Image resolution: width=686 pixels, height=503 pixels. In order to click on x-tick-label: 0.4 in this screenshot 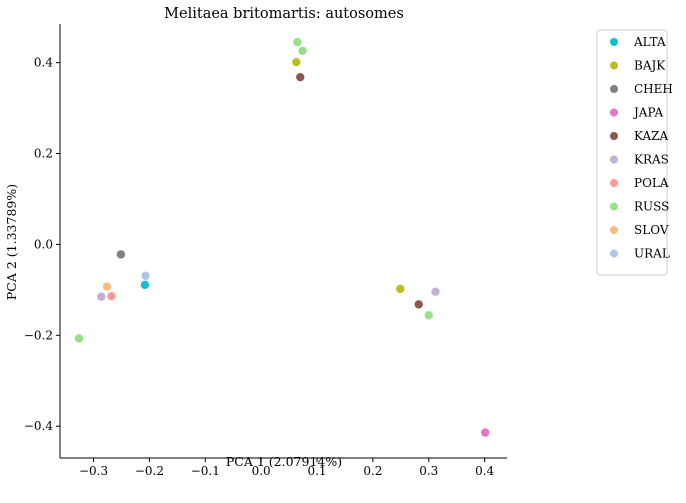, I will do `click(484, 471)`.